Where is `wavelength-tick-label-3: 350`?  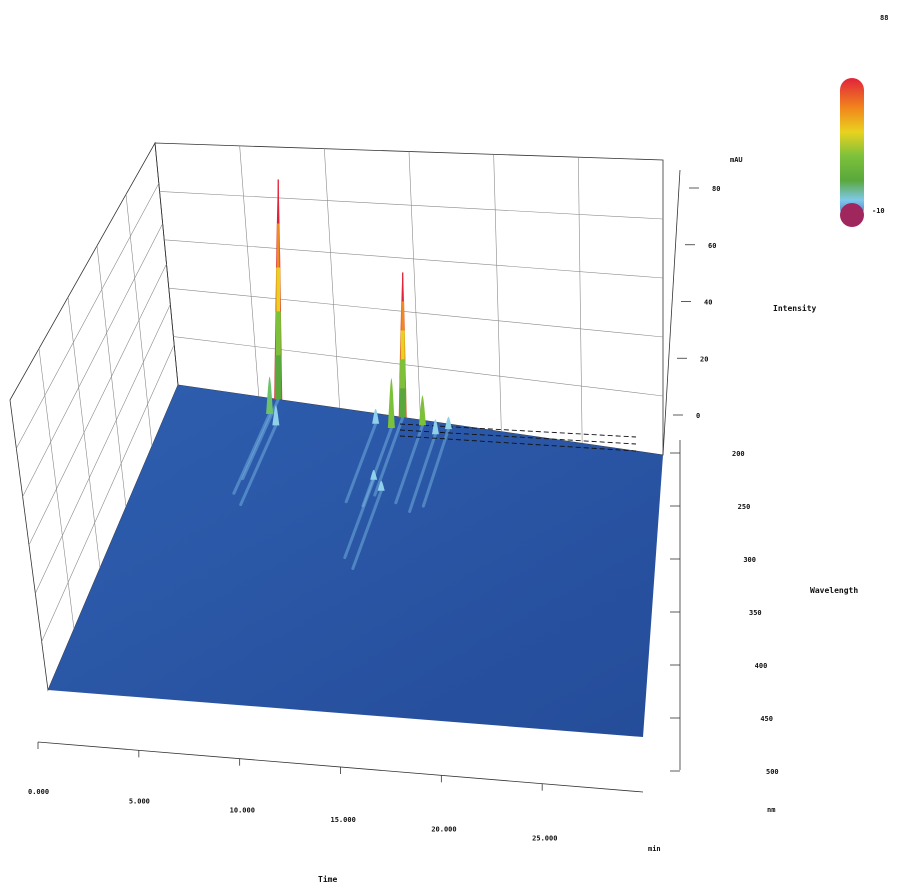 wavelength-tick-label-3: 350 is located at coordinates (755, 613).